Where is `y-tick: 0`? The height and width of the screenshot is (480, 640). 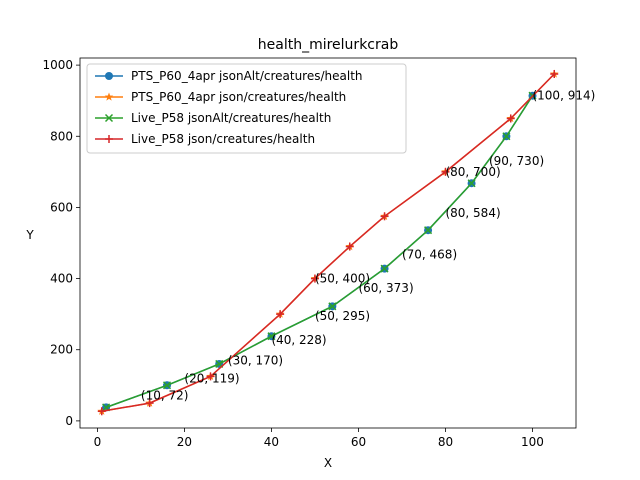
y-tick: 0 is located at coordinates (72, 421).